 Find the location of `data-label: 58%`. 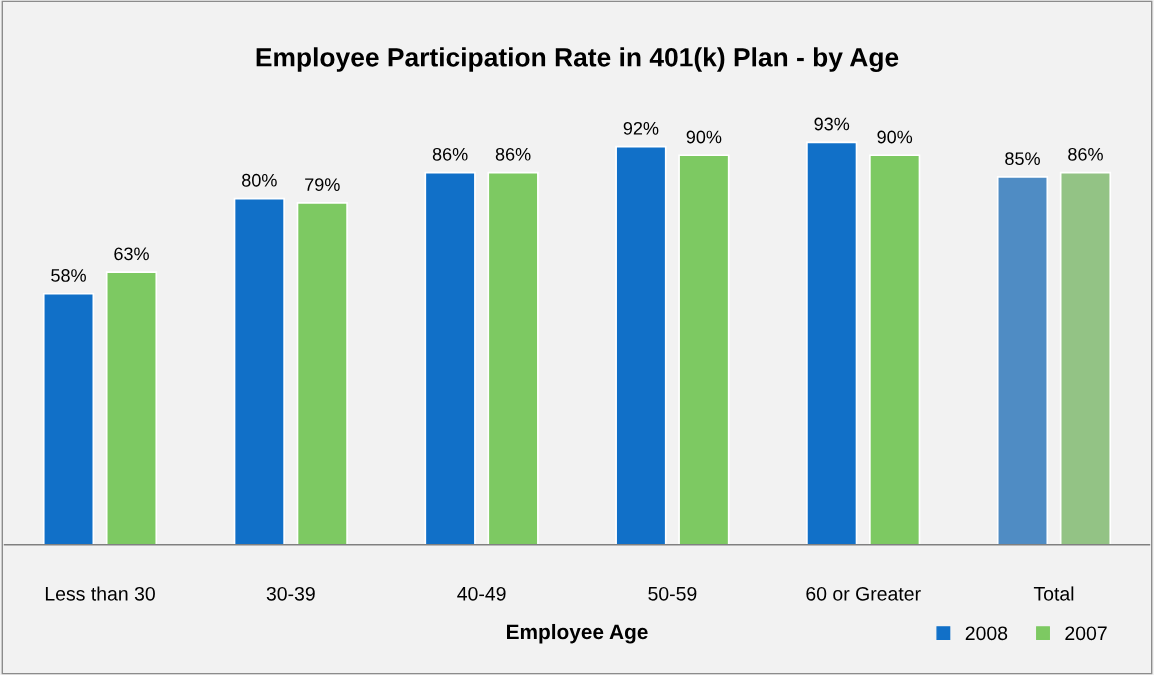

data-label: 58% is located at coordinates (68, 275).